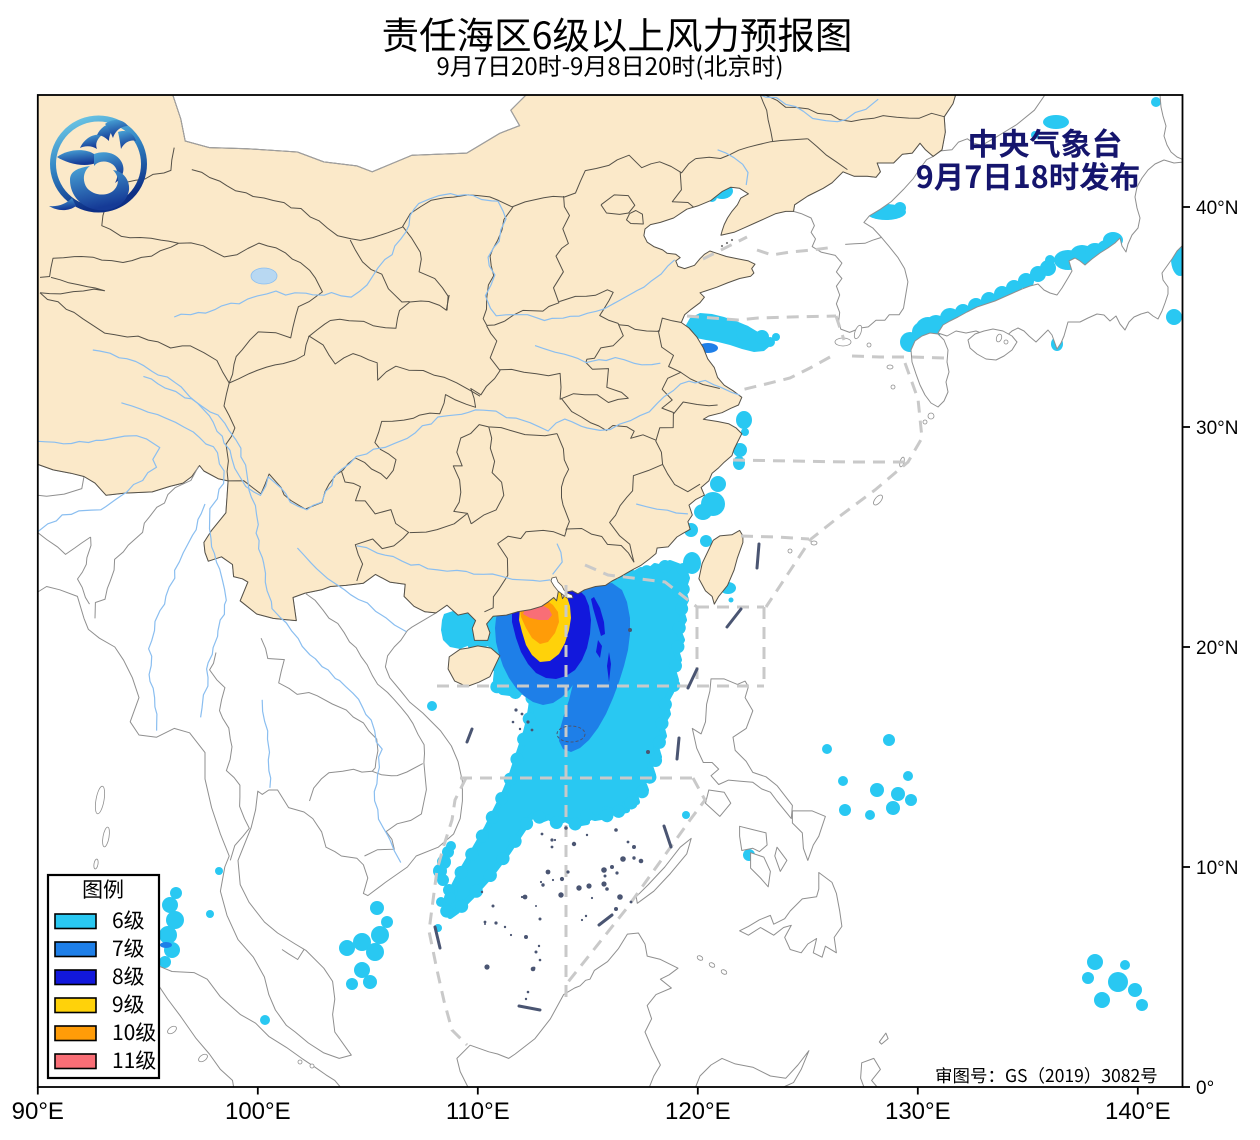 The height and width of the screenshot is (1140, 1260). I want to click on svg-text: 20°N, so click(1217, 648).